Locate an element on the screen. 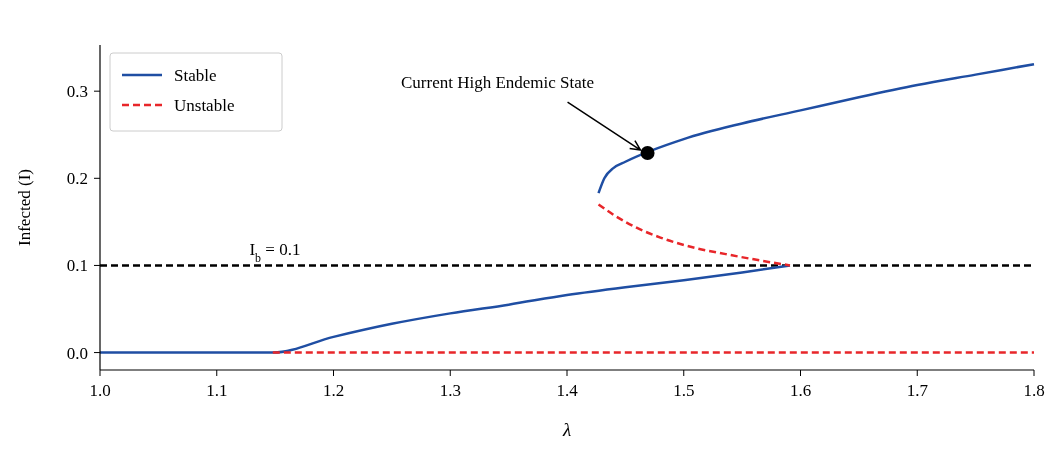 The width and height of the screenshot is (1059, 450). x-tick-label: 1.6 is located at coordinates (800, 390).